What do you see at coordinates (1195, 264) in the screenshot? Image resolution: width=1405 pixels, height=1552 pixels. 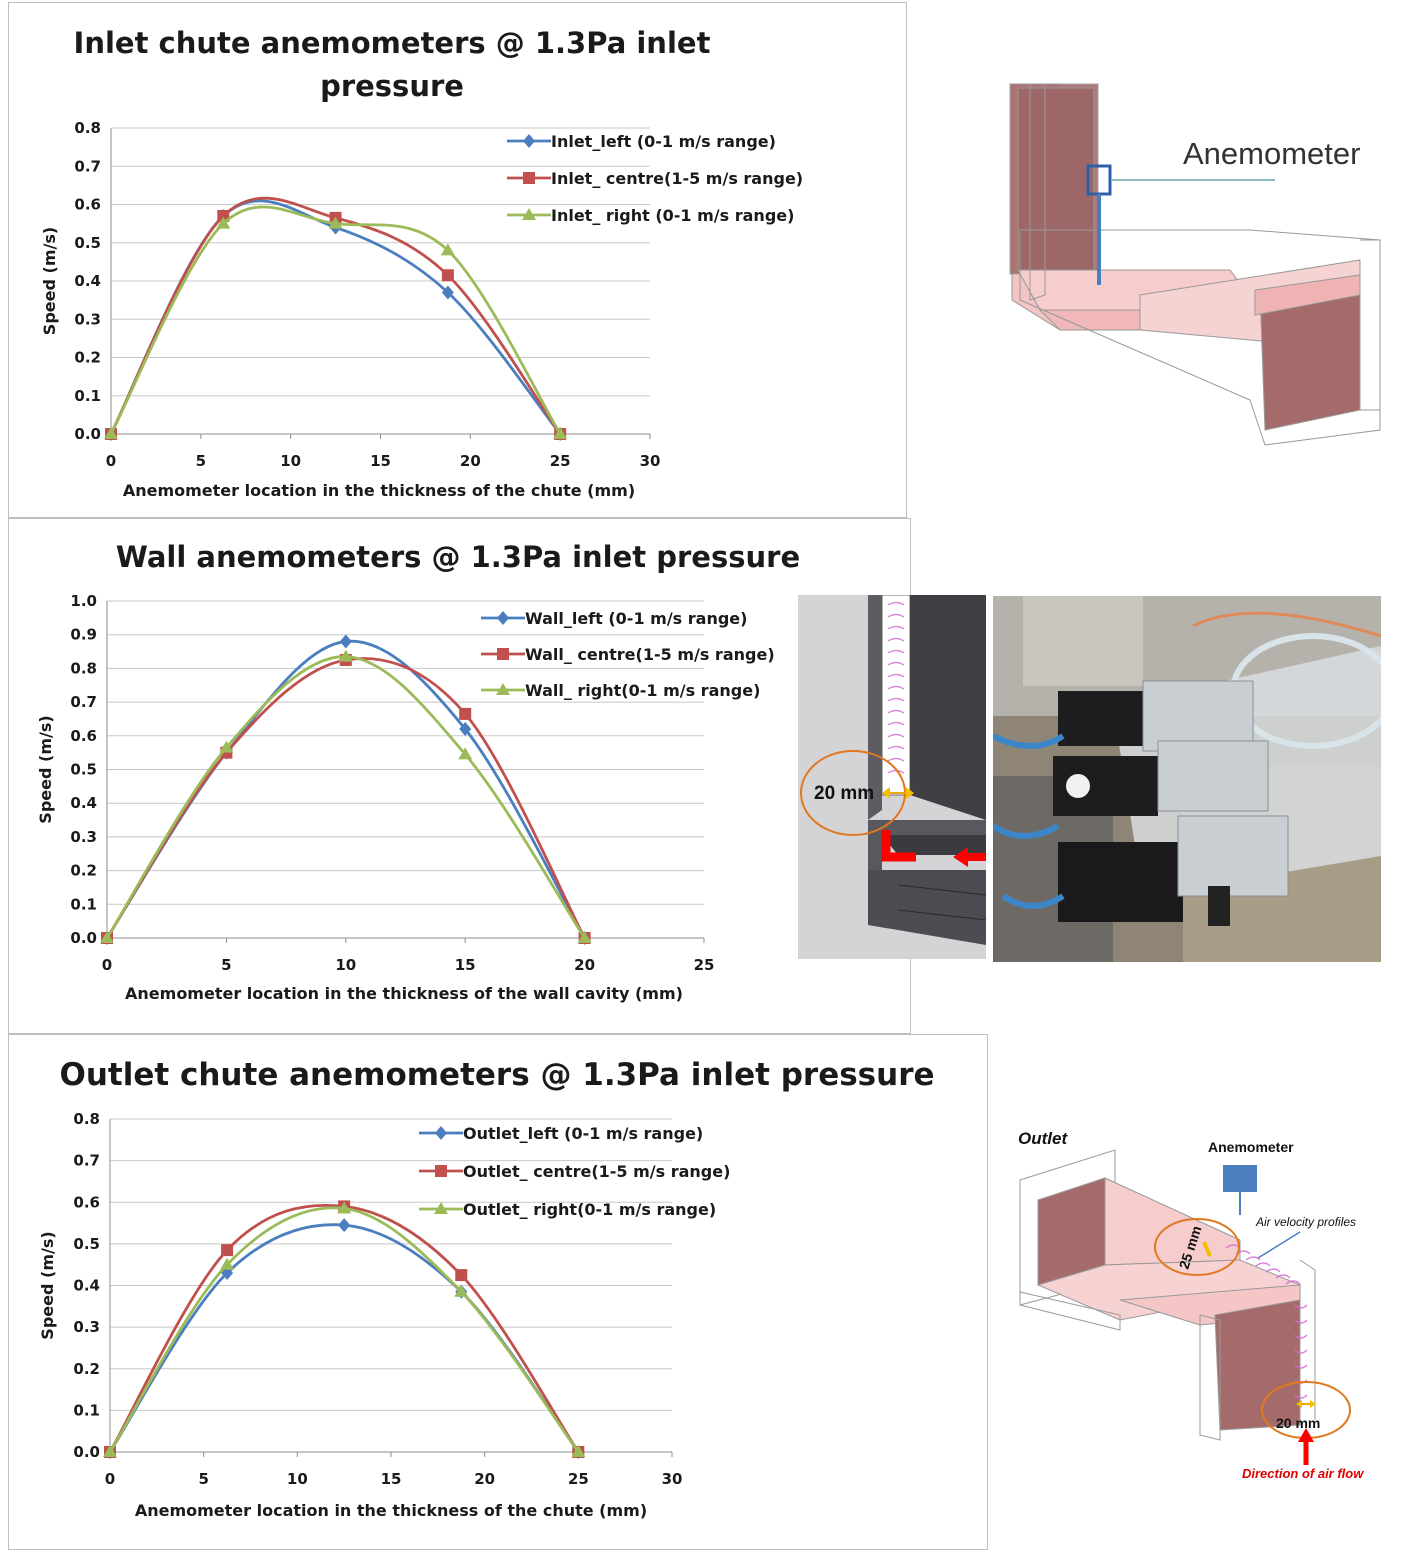 I see `inlet-chute-drawing: Anemometer` at bounding box center [1195, 264].